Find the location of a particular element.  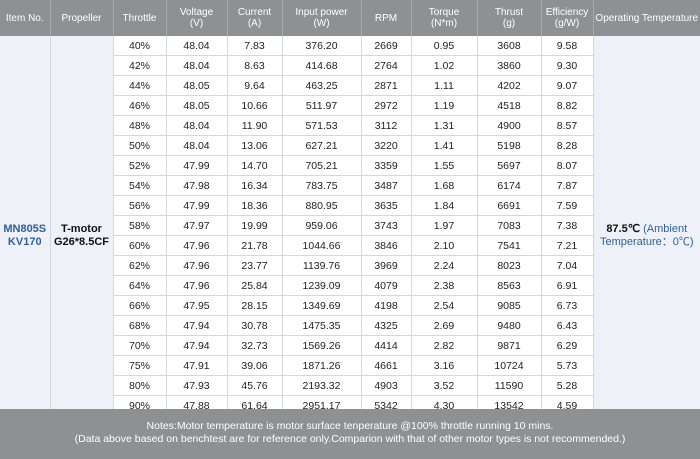

current-cell: 18.36 is located at coordinates (255, 205).